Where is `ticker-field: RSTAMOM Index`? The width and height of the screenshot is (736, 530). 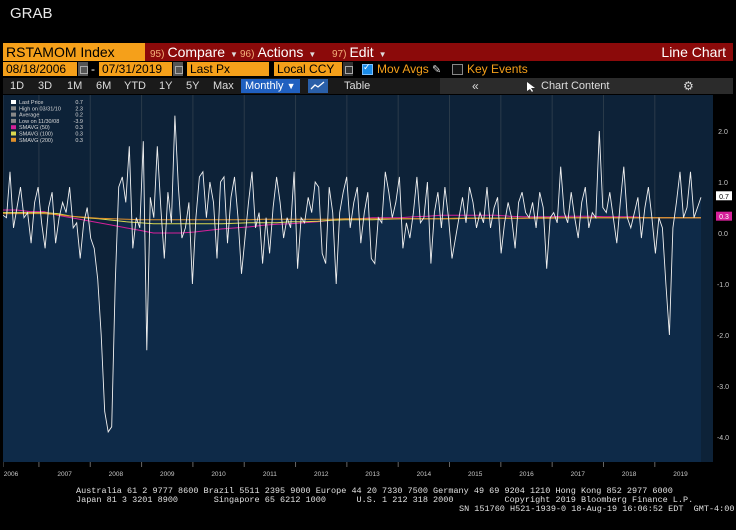
ticker-field: RSTAMOM Index is located at coordinates (74, 52).